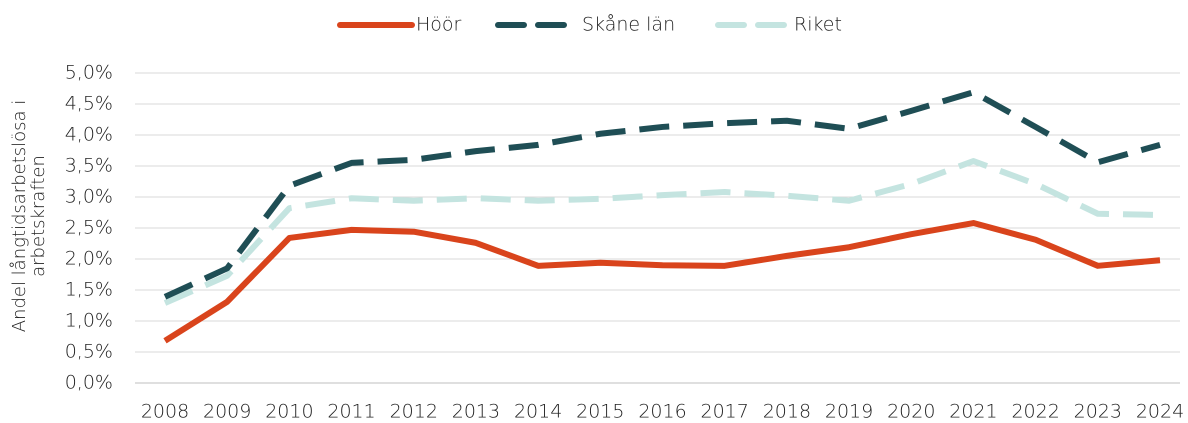 The image size is (1188, 423). Describe the element at coordinates (89, 290) in the screenshot. I see `y-tick-label: 1,5%` at that location.